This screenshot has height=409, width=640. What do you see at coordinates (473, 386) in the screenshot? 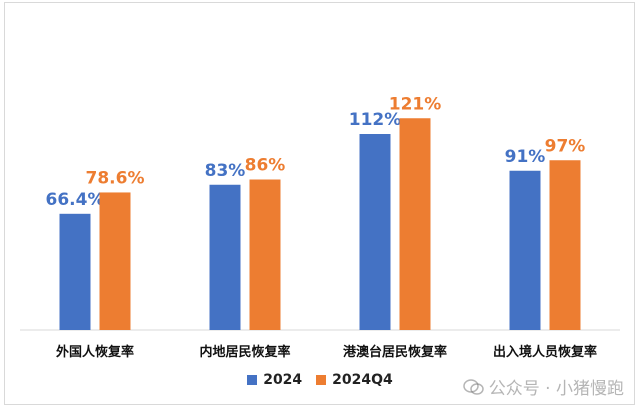
I see `wechat-icon` at bounding box center [473, 386].